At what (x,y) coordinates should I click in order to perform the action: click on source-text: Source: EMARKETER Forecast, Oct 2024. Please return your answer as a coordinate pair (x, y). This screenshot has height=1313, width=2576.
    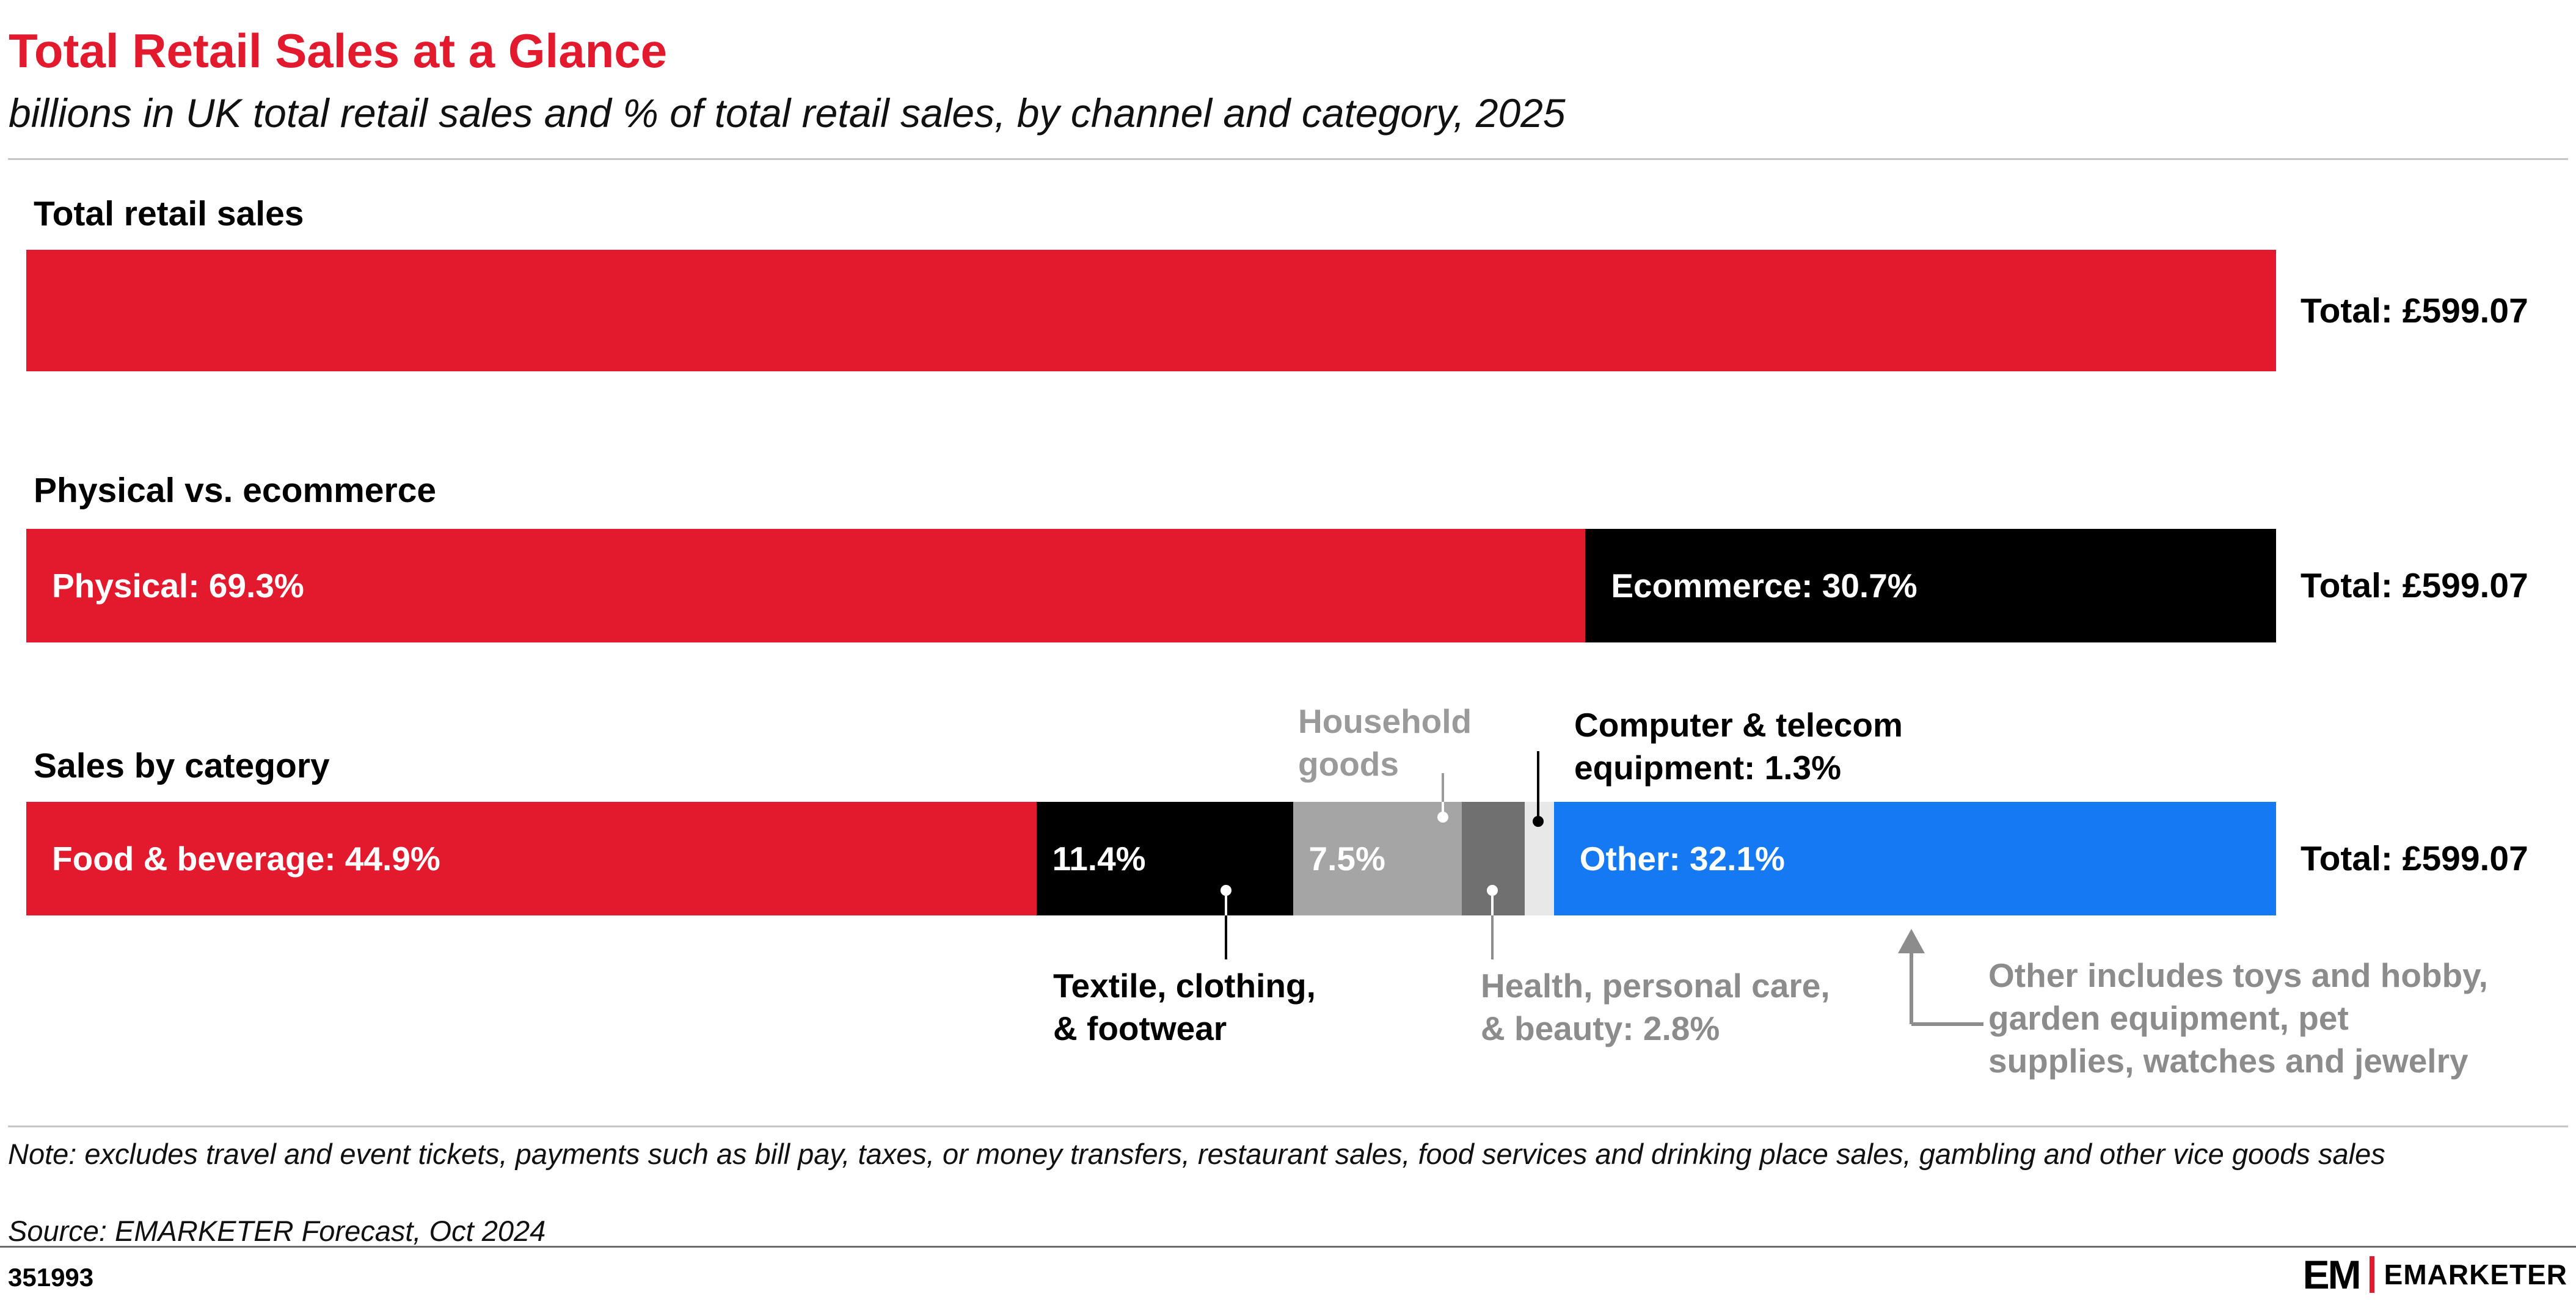
    Looking at the image, I should click on (277, 1231).